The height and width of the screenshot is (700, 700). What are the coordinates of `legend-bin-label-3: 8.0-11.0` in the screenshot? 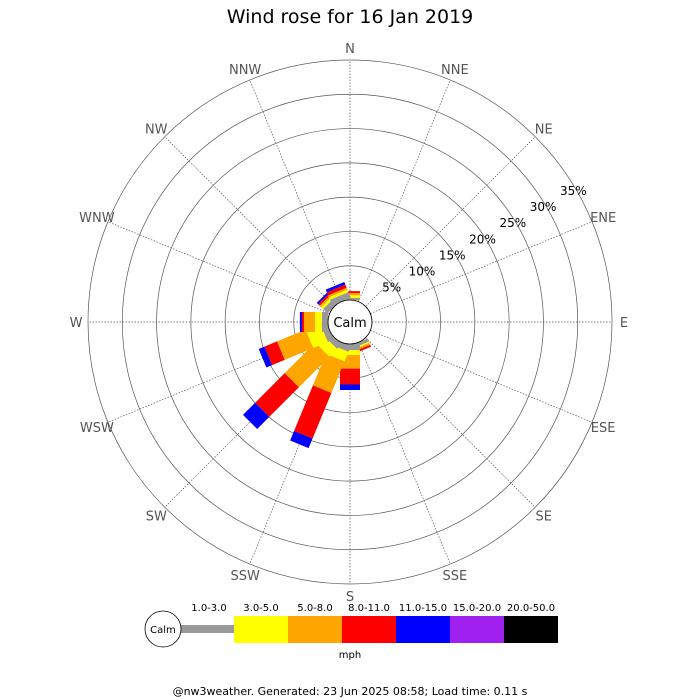 It's located at (369, 608).